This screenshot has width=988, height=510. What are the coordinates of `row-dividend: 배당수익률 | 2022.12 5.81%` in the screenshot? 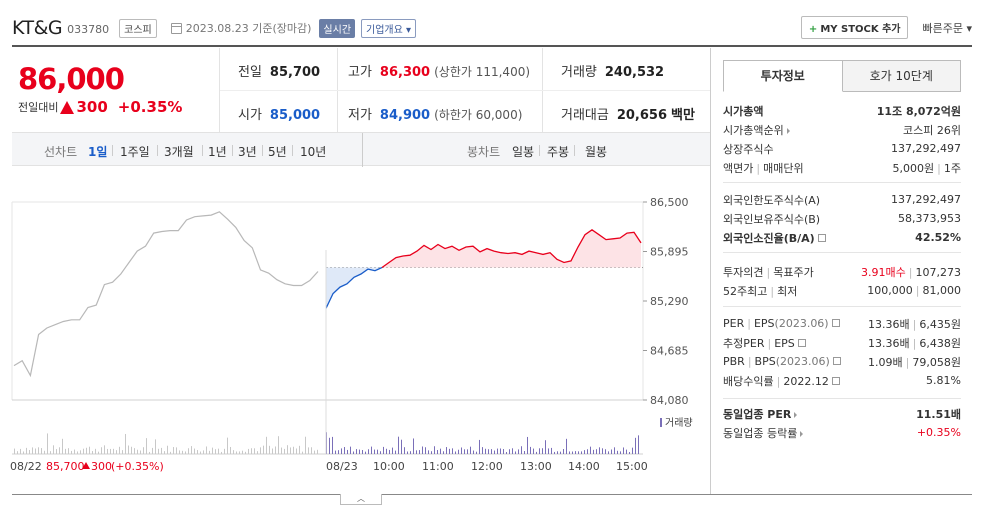 It's located at (842, 381).